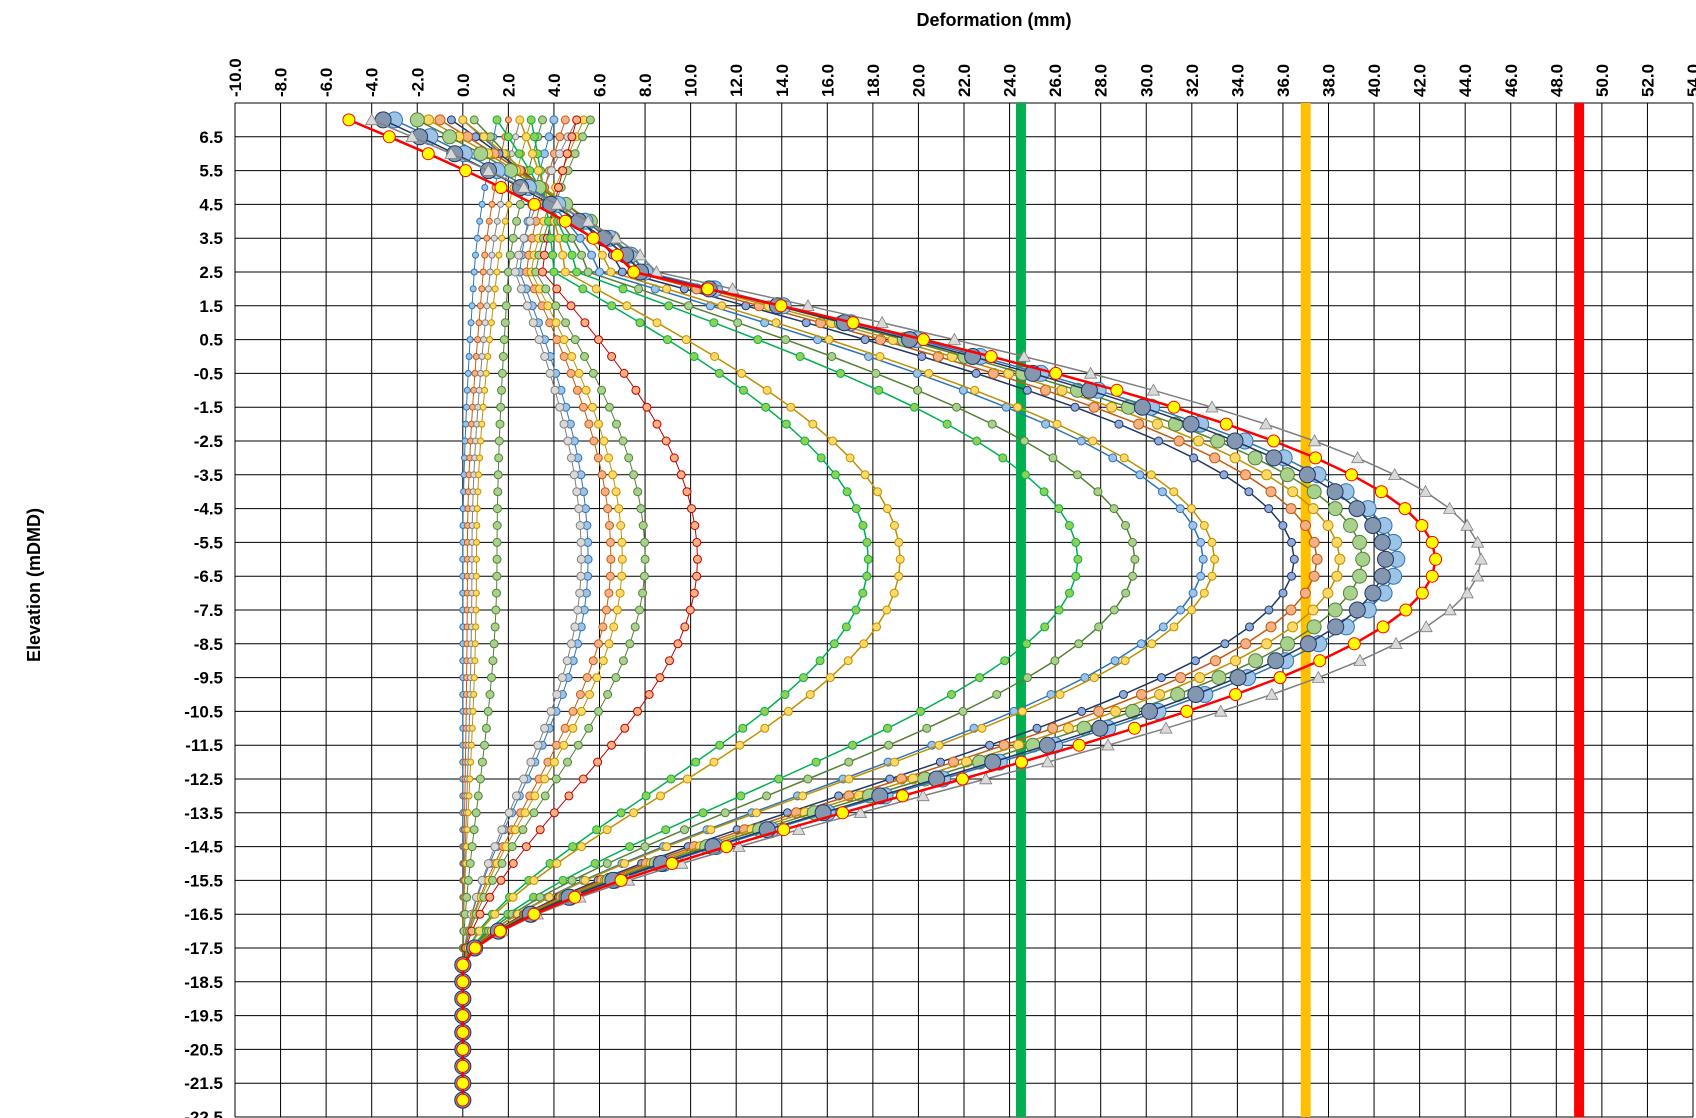 This screenshot has height=1118, width=1696. What do you see at coordinates (1146, 80) in the screenshot?
I see `x-tick-label: 30.0` at bounding box center [1146, 80].